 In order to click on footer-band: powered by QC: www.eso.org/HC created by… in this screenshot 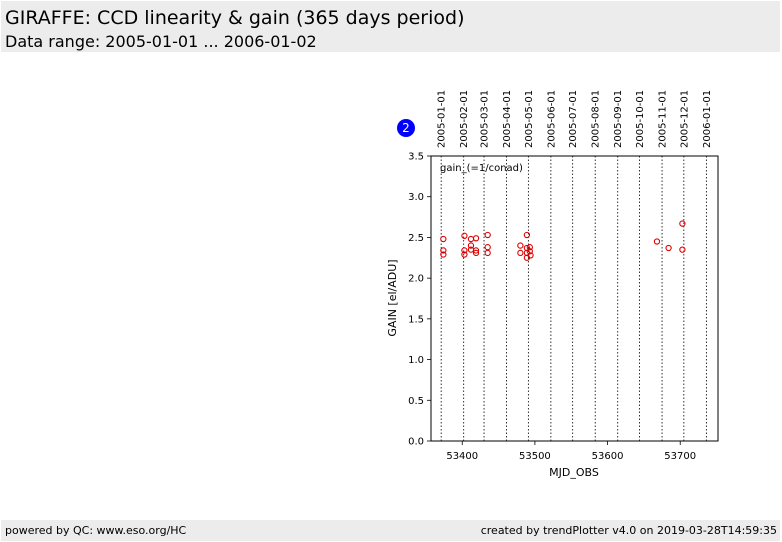, I will do `click(390, 530)`.